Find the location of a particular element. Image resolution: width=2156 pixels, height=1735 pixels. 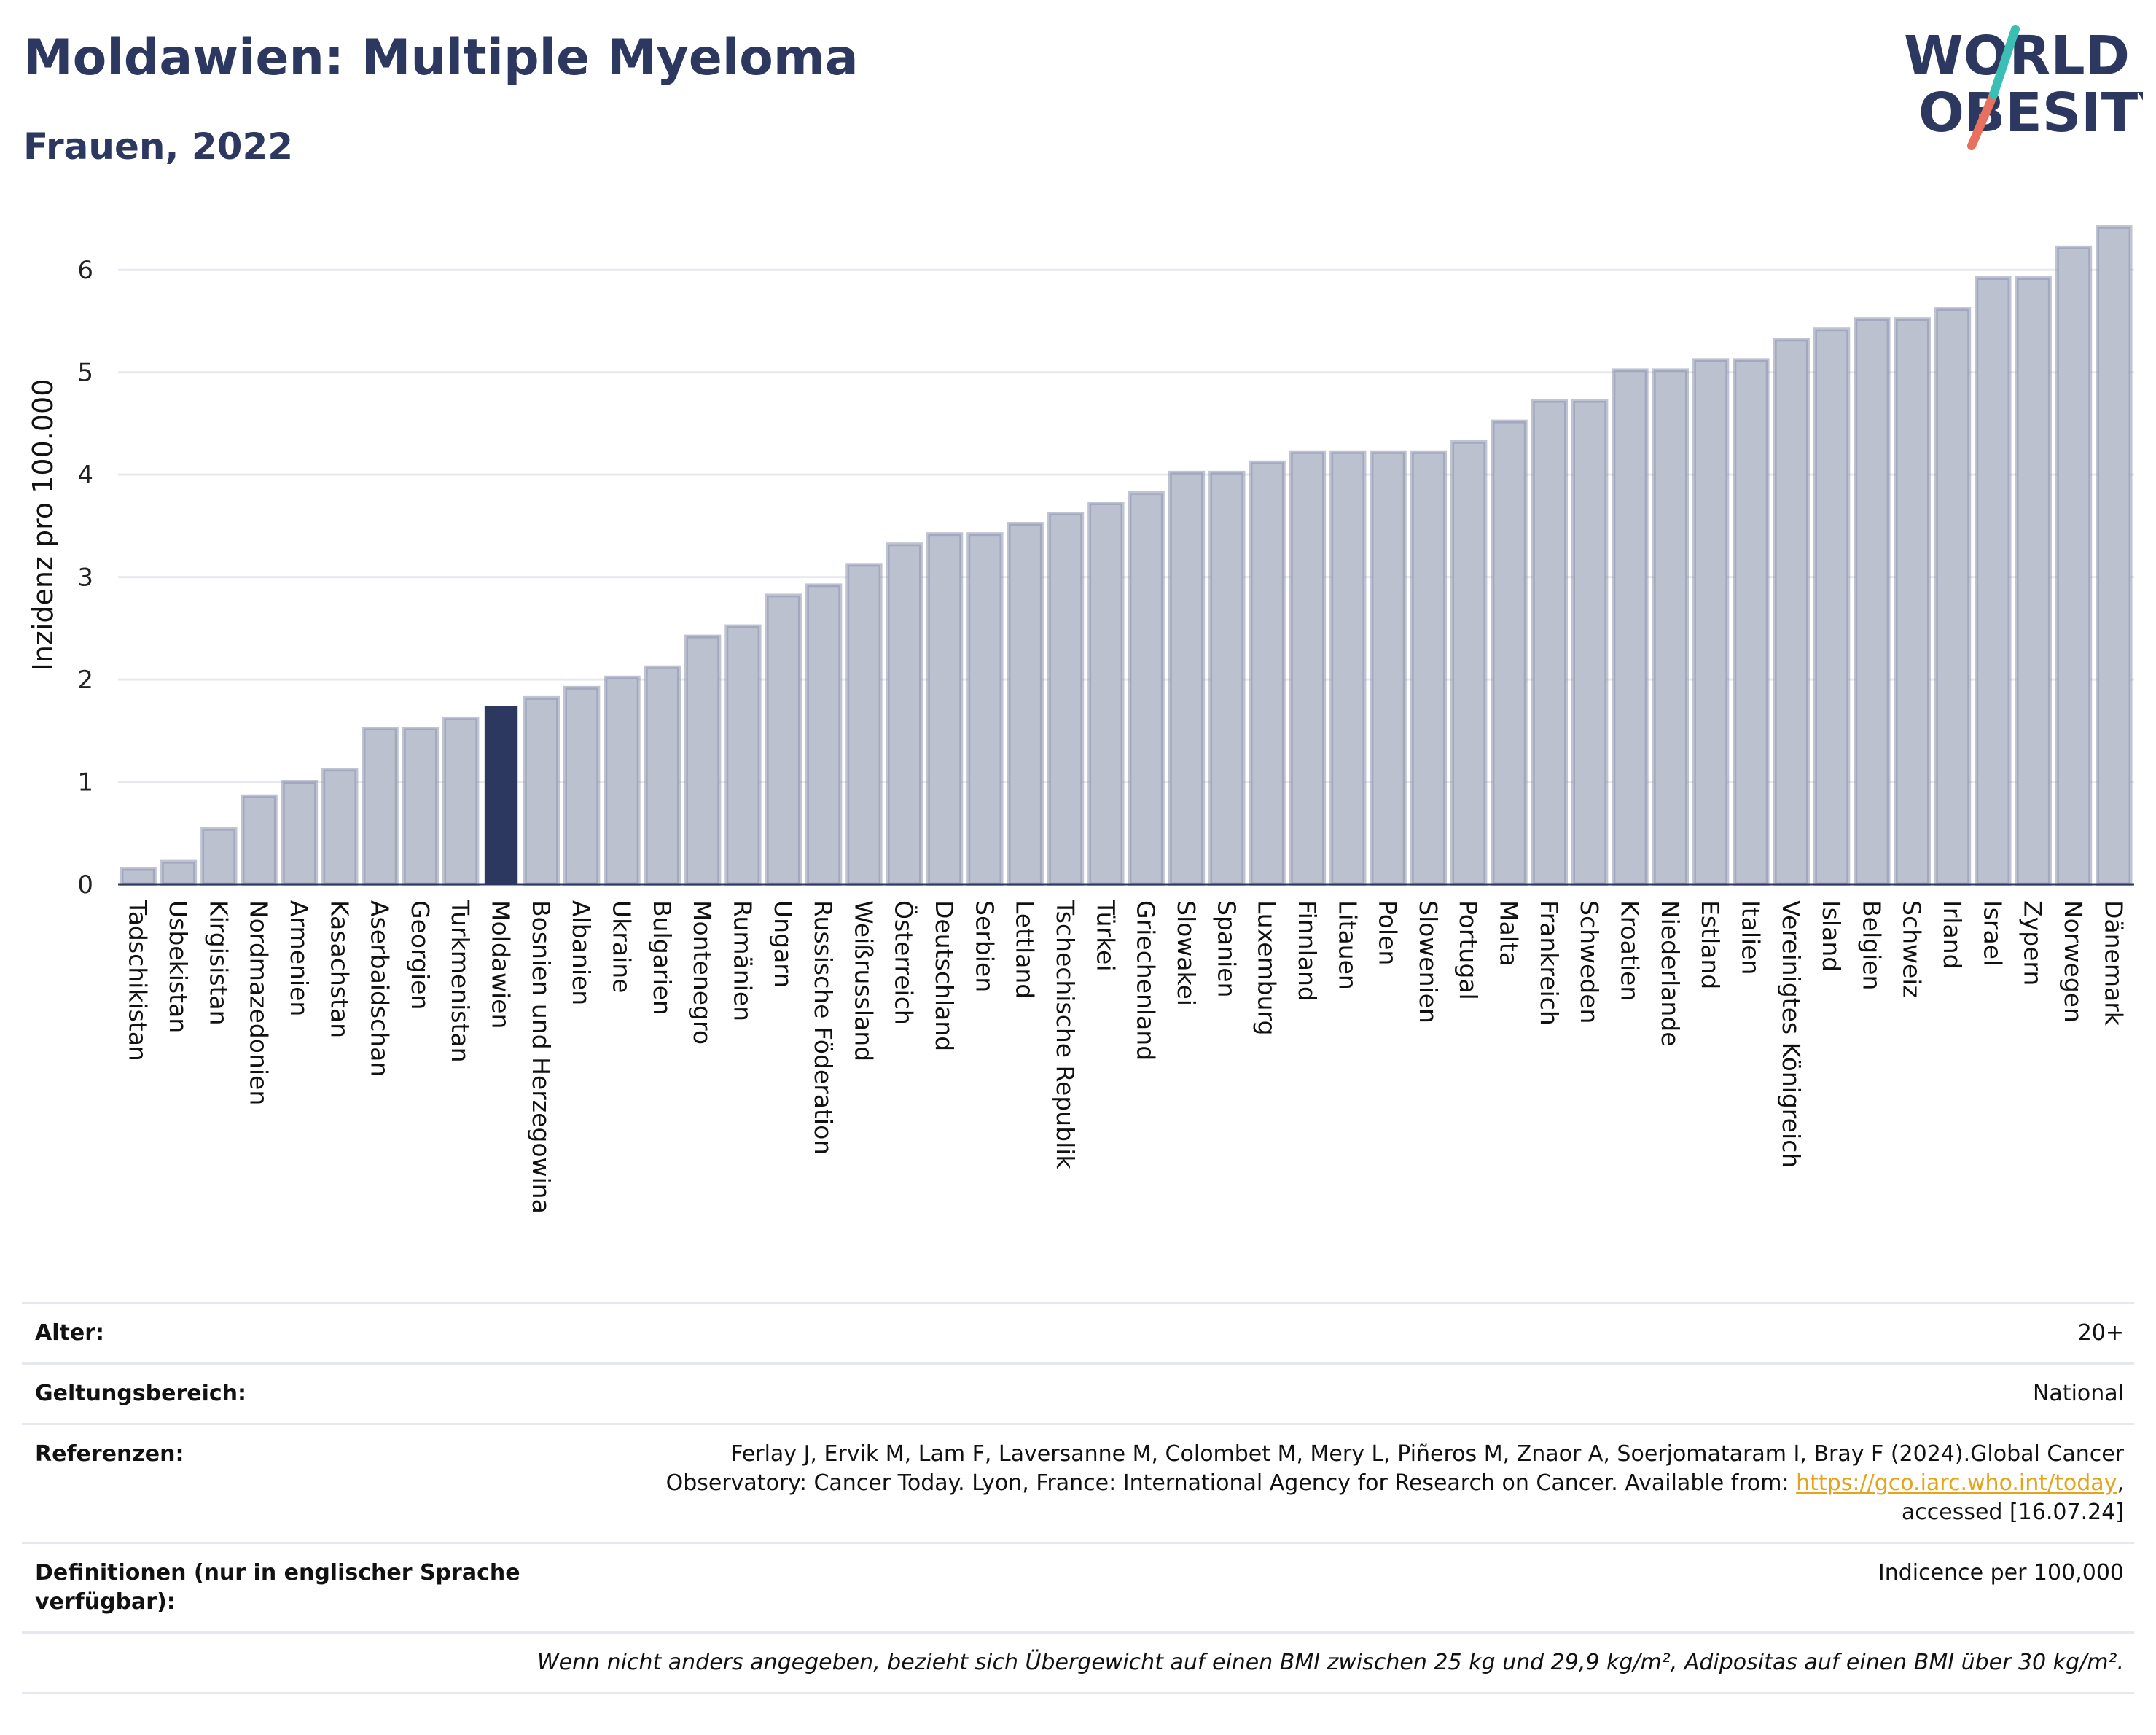

bar-montenegro is located at coordinates (703, 760).